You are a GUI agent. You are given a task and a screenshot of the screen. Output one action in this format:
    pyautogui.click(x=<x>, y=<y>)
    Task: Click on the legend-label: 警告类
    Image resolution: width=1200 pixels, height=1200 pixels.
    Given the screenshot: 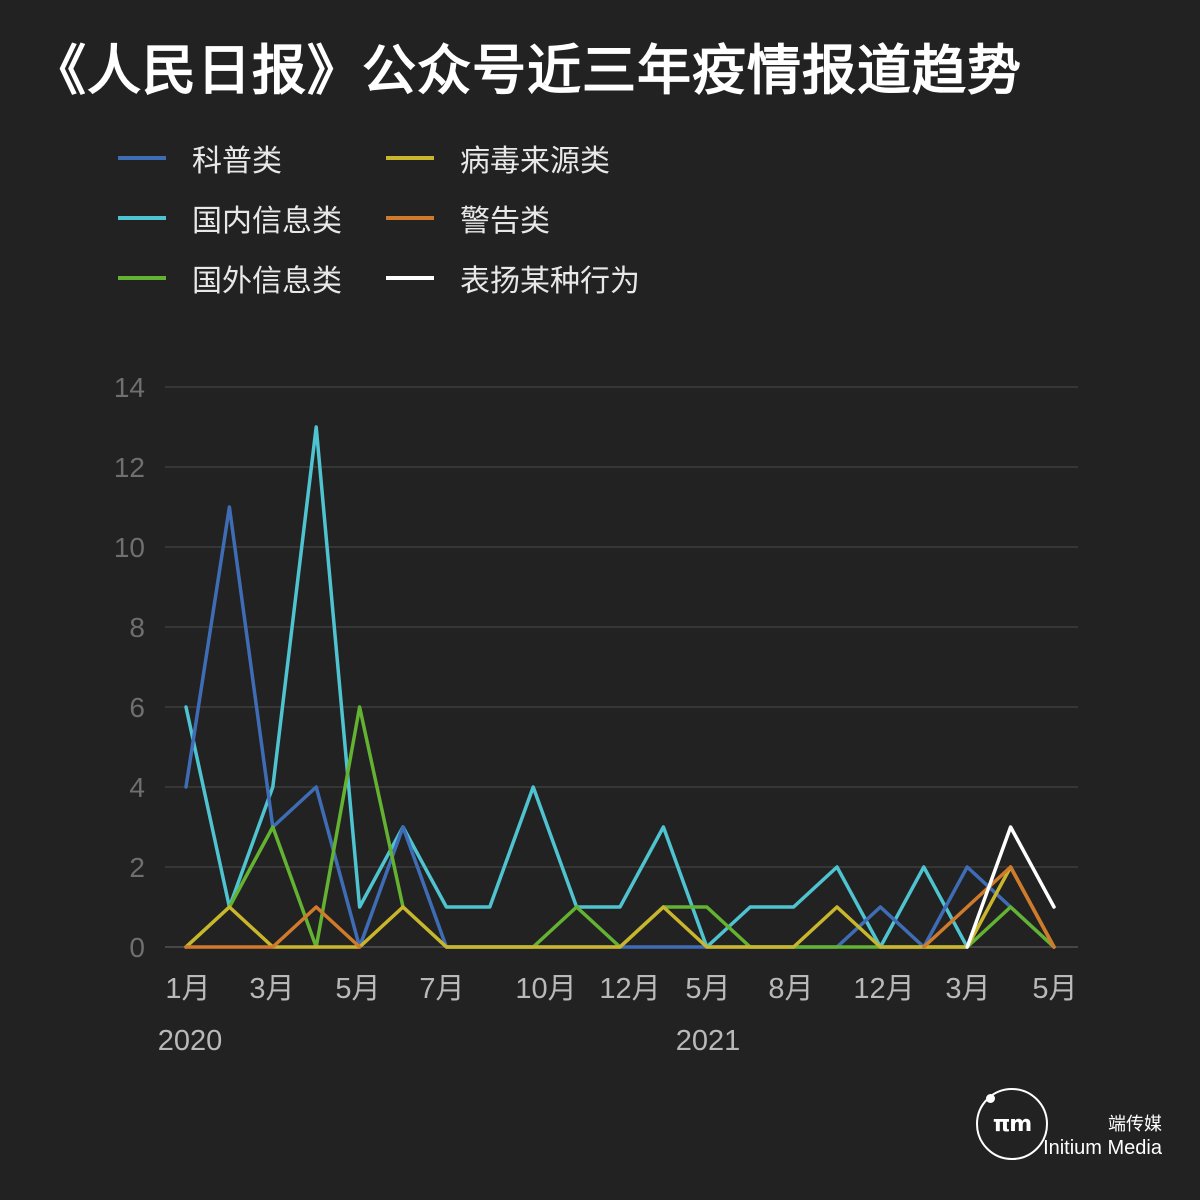 What is the action you would take?
    pyautogui.click(x=505, y=221)
    